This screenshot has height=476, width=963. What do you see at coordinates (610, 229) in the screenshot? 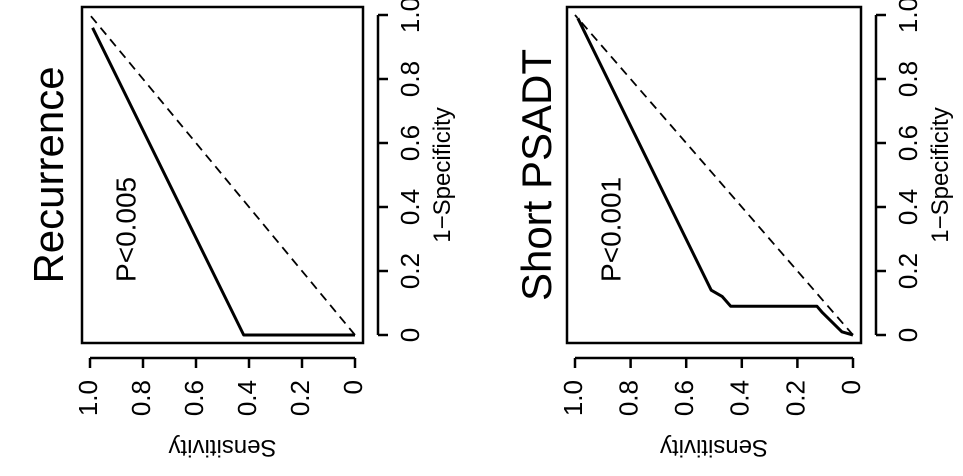
I see `p-value-annotation: P<0.001` at bounding box center [610, 229].